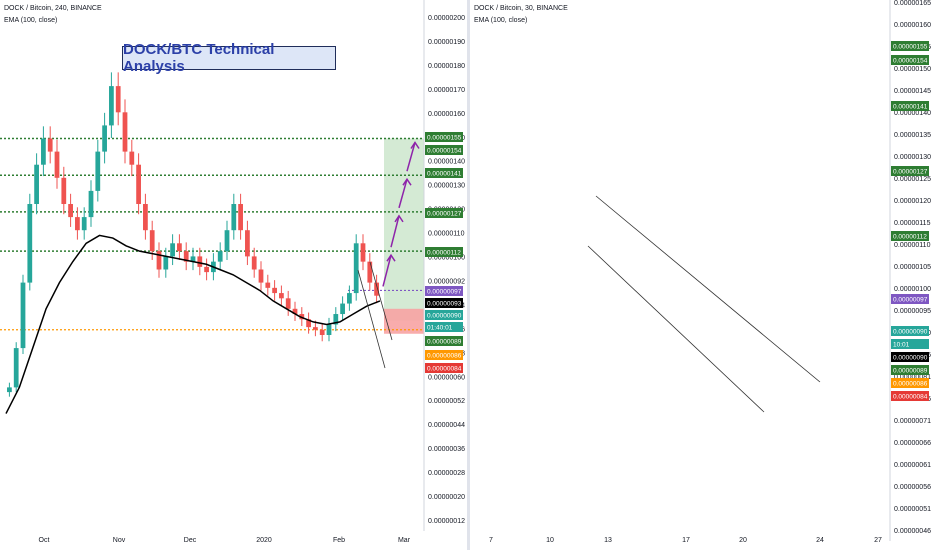  Describe the element at coordinates (404, 540) in the screenshot. I see `time-tick-label: Mar` at that location.